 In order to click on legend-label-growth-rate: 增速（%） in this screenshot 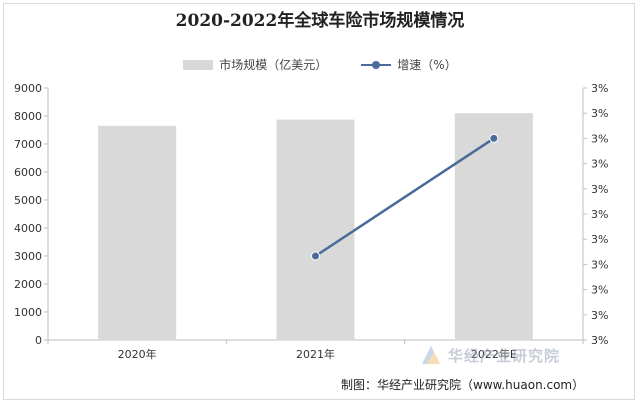, I will do `click(427, 65)`.